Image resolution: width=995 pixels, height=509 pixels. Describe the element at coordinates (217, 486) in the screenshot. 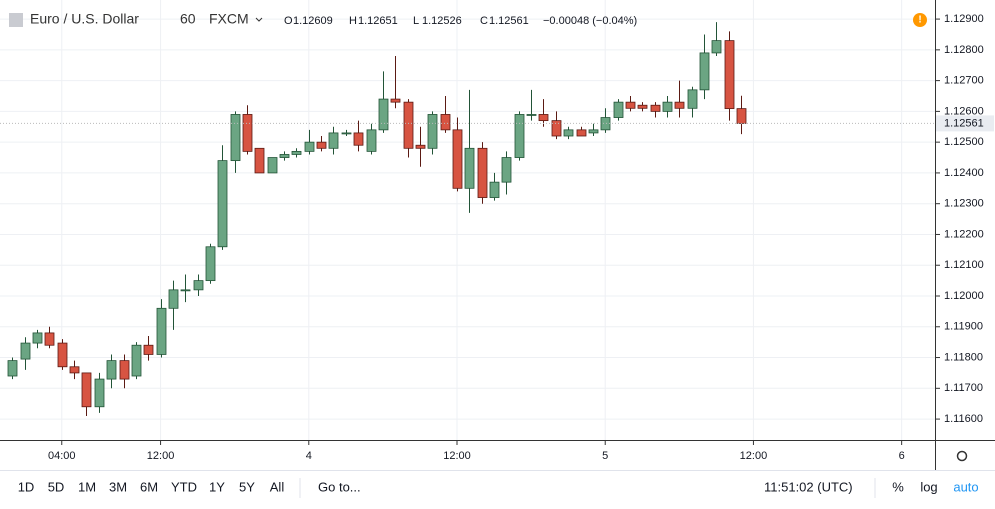

I see `range-button: 1Y` at that location.